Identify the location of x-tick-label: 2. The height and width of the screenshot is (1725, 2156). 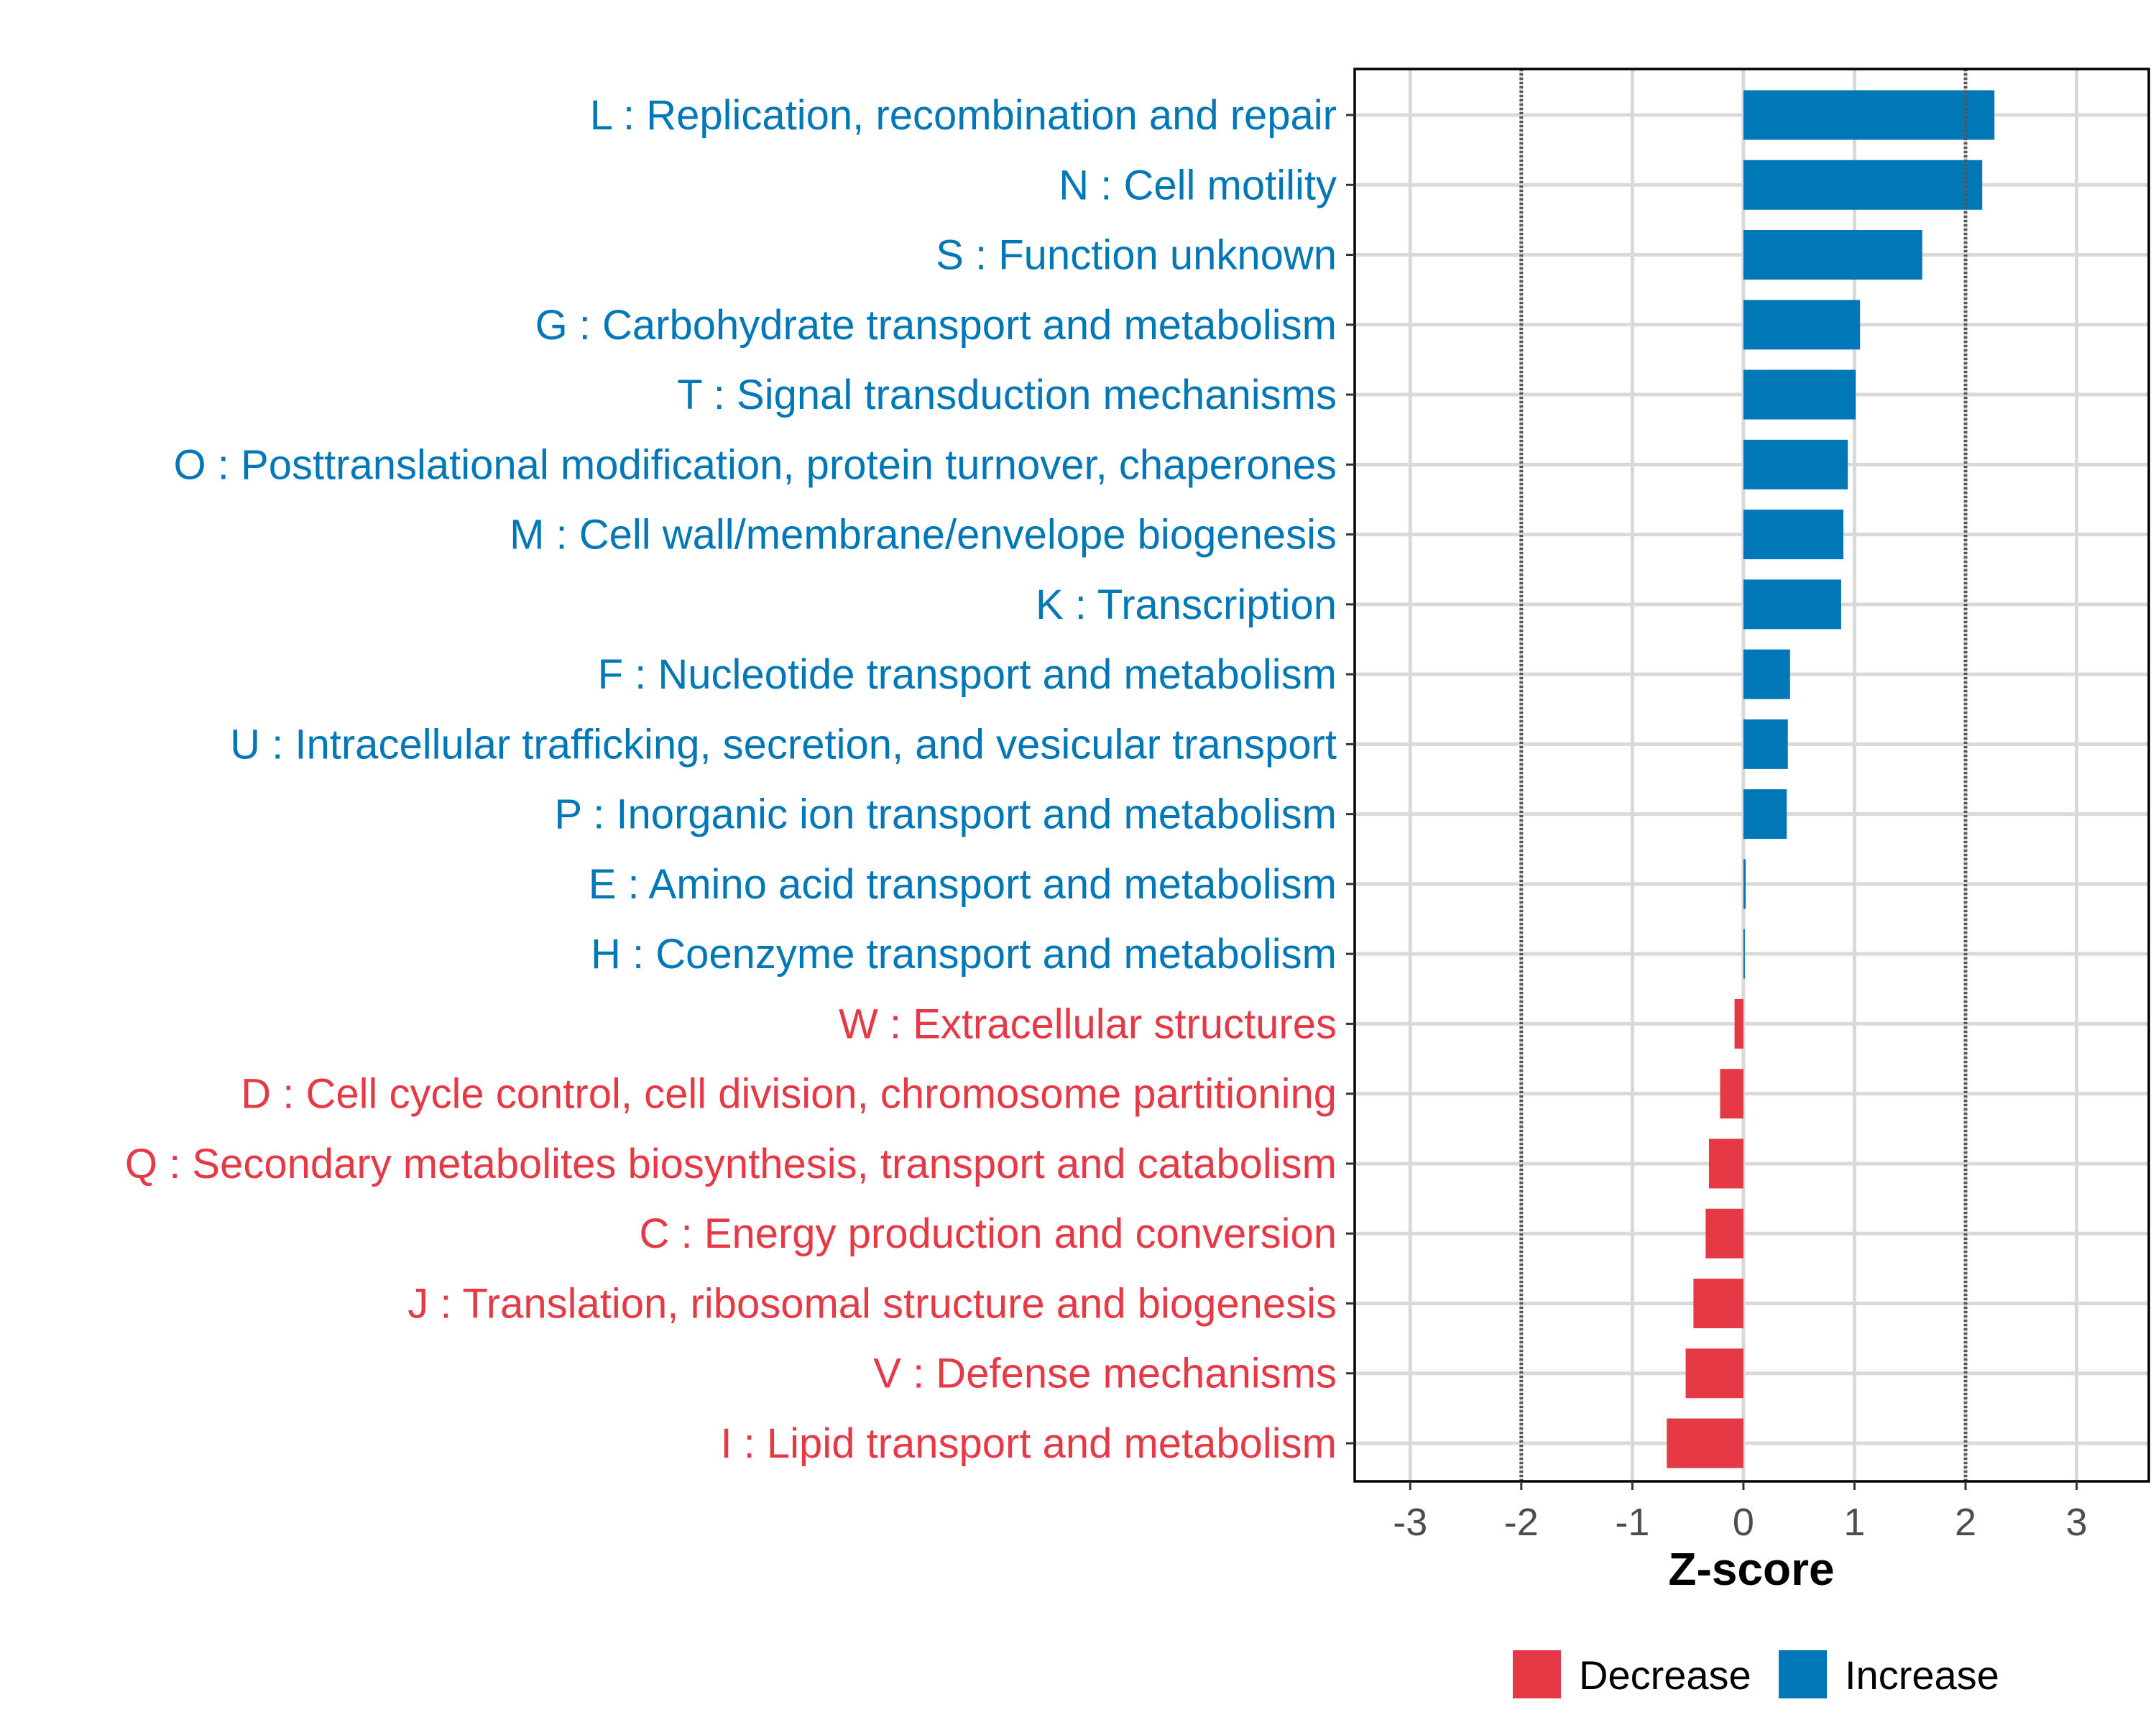
(1965, 1522).